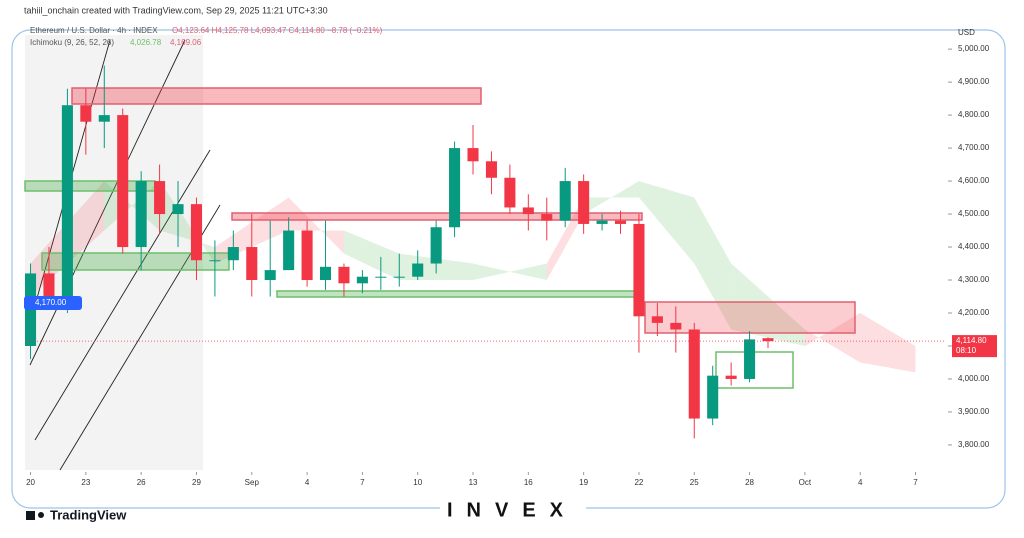 The height and width of the screenshot is (538, 1024). Describe the element at coordinates (974, 213) in the screenshot. I see `y-tick-label: 4,500.00` at that location.